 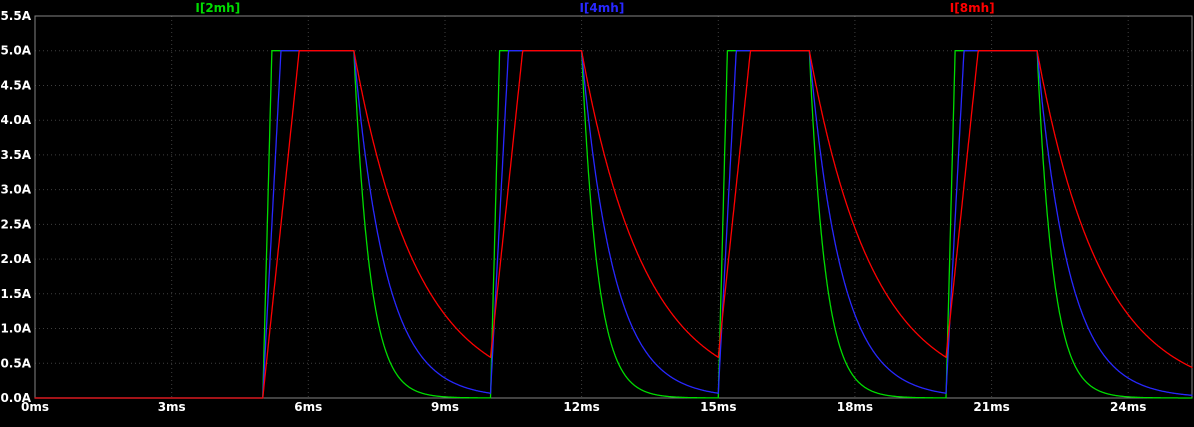 I want to click on y-tick-label: 2.5A, so click(x=15, y=224).